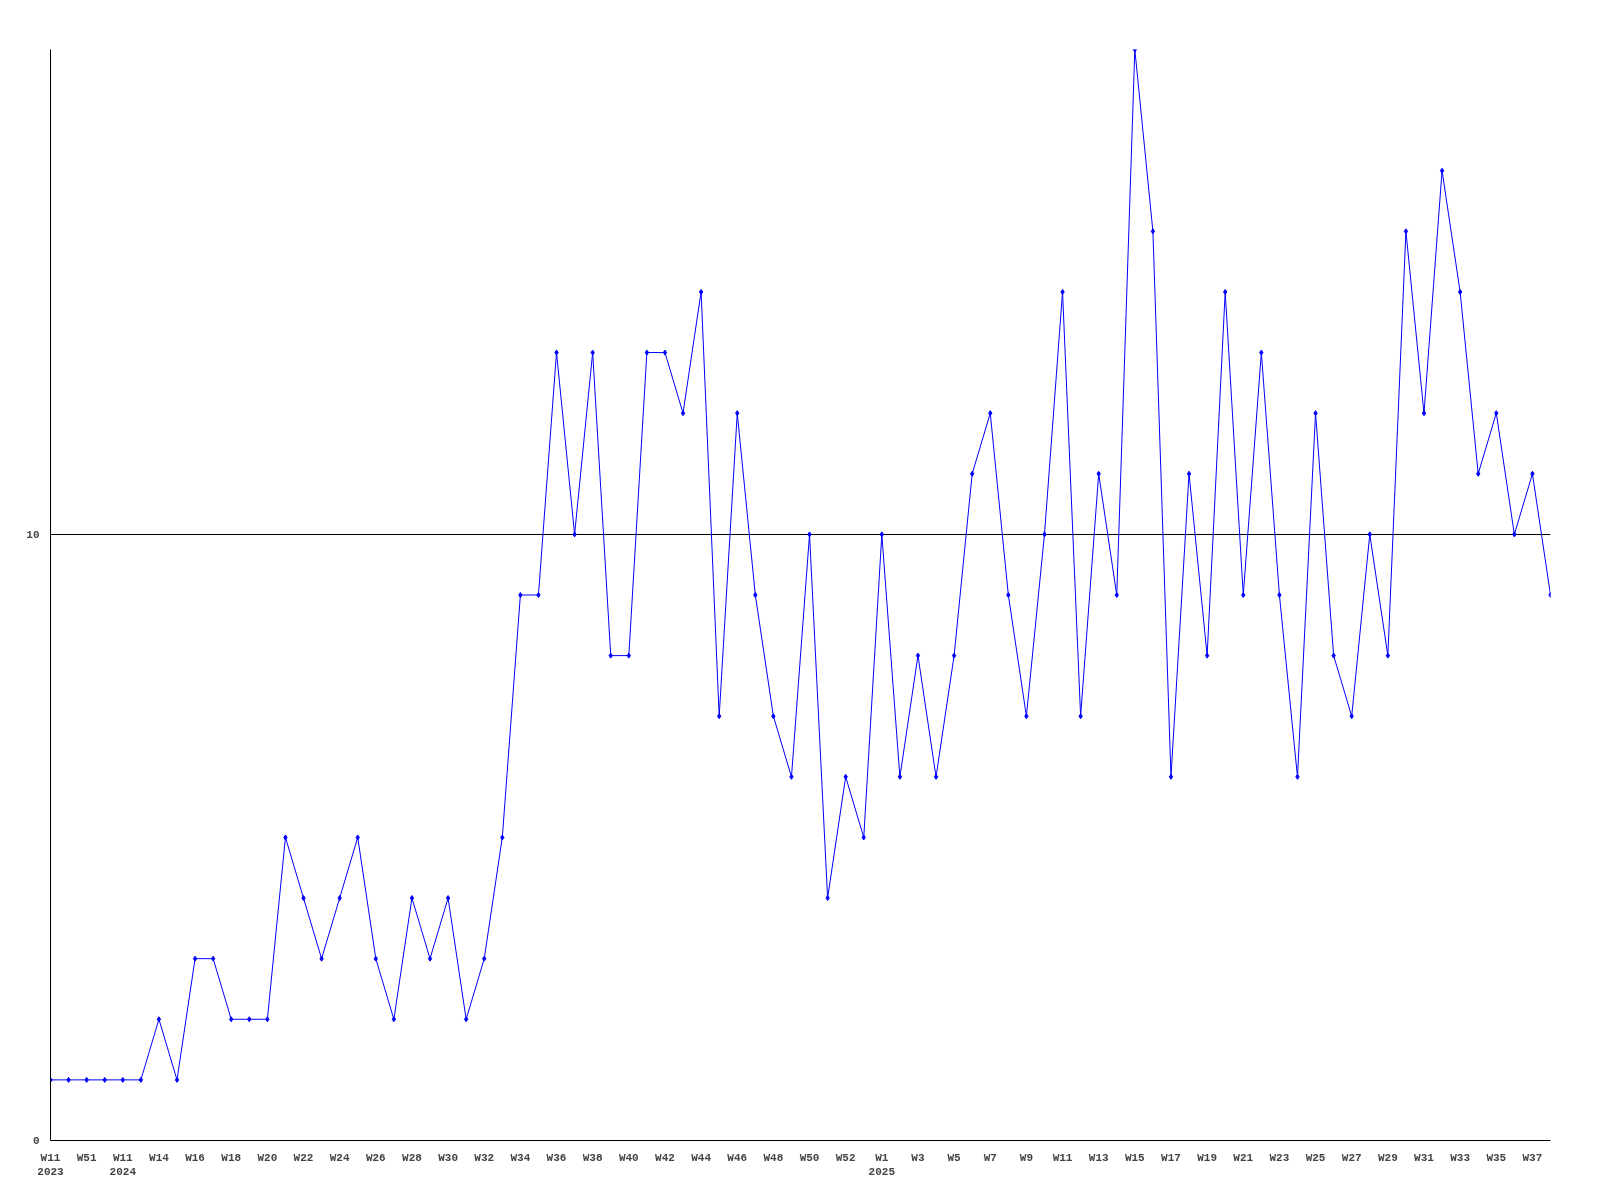 The height and width of the screenshot is (1200, 1600). What do you see at coordinates (990, 1157) in the screenshot?
I see `x-tick-label: W7` at bounding box center [990, 1157].